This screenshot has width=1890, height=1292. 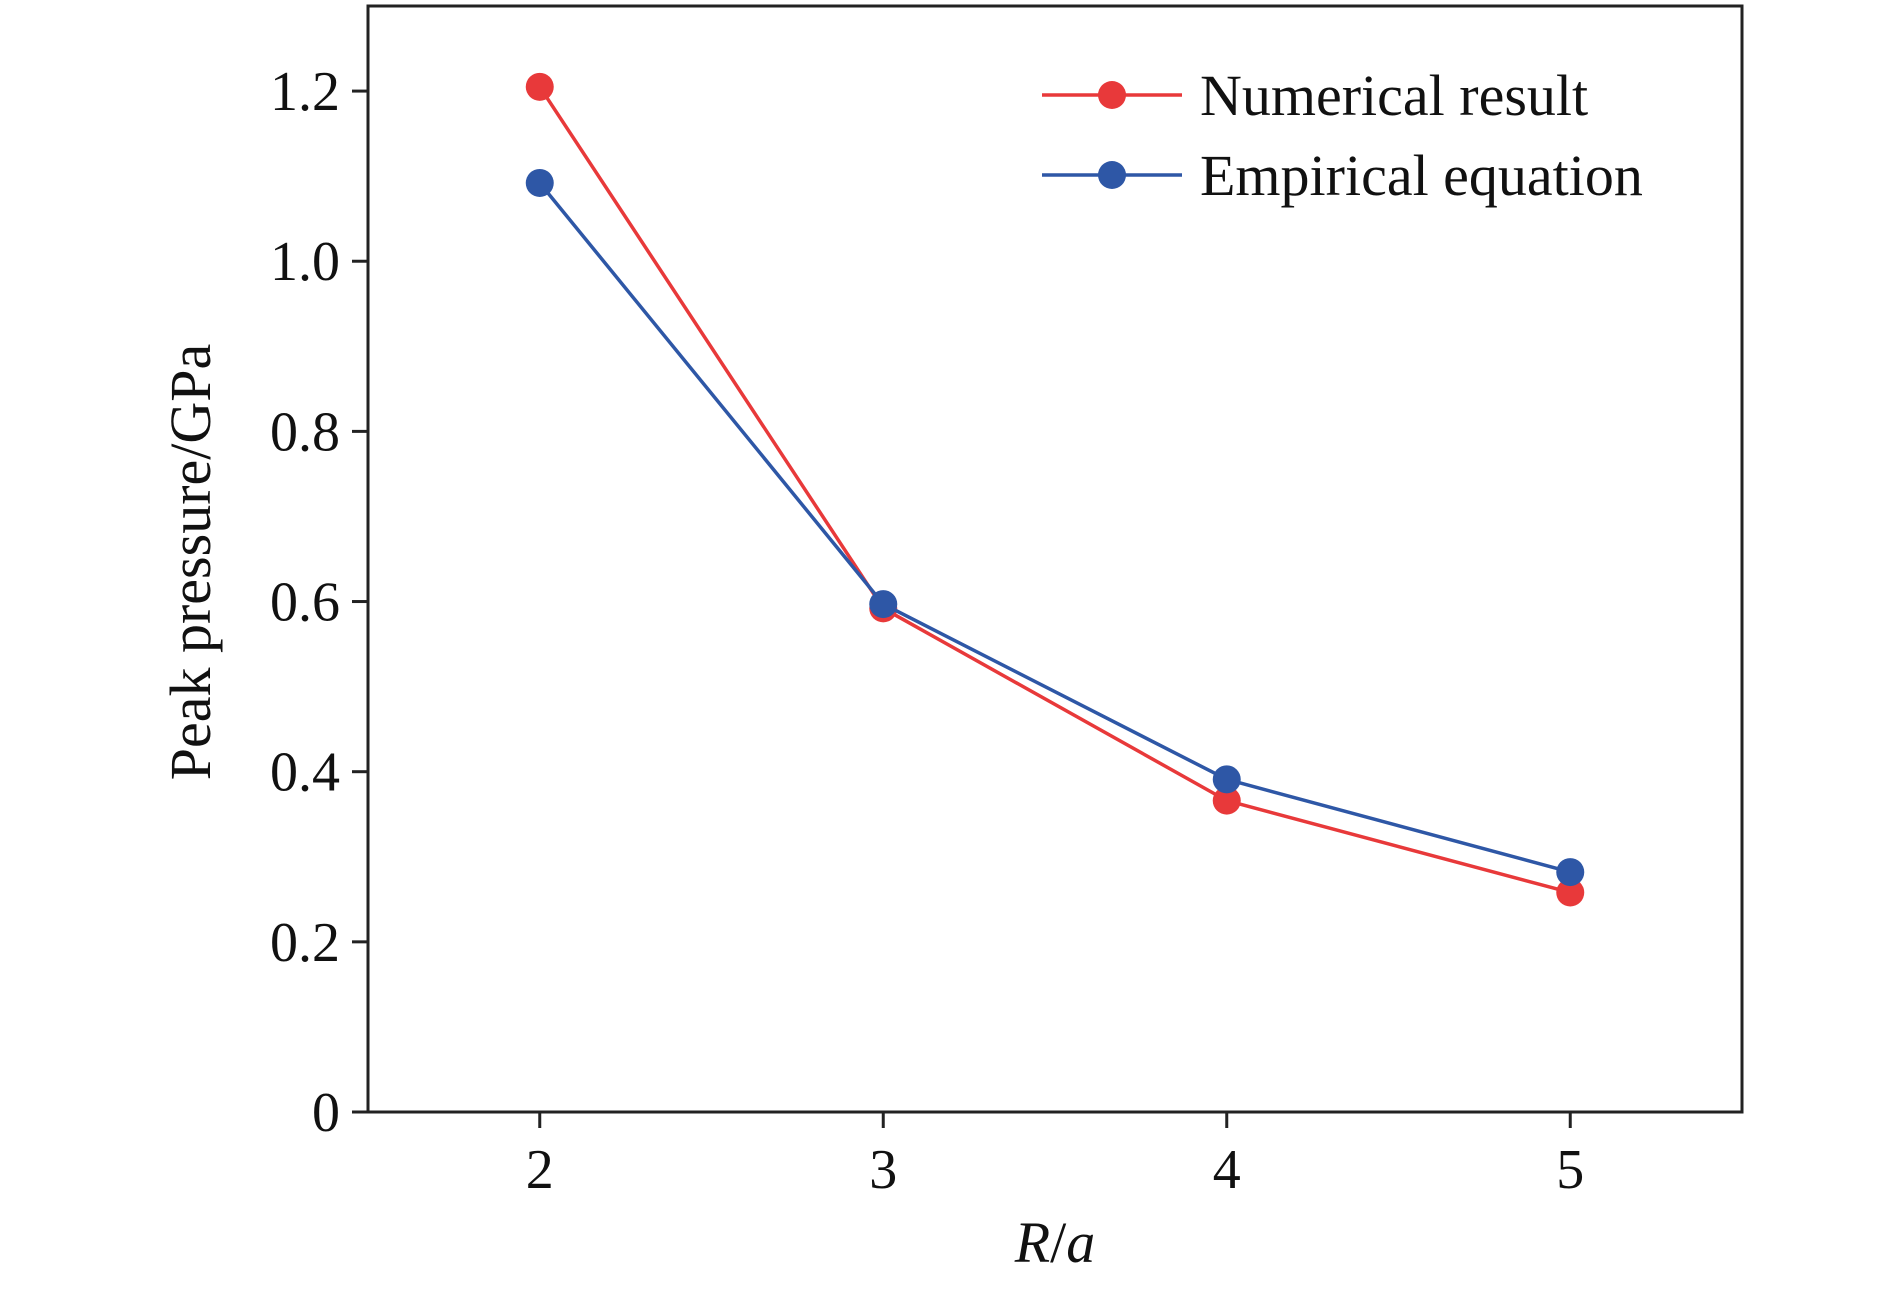 I want to click on y-tick-label: 0.4, so click(x=305, y=773).